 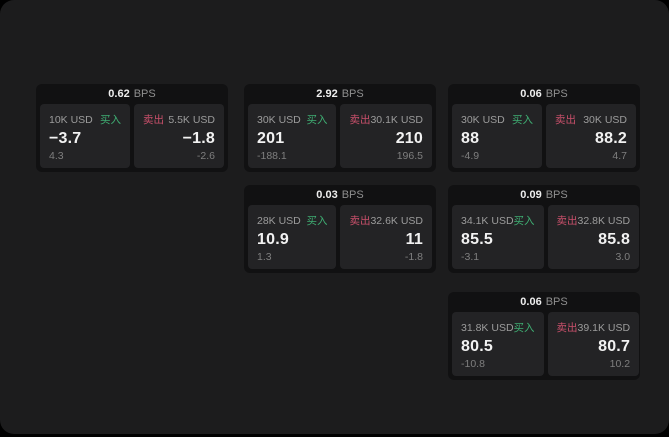 I want to click on sell-price: 88.2, so click(x=611, y=138).